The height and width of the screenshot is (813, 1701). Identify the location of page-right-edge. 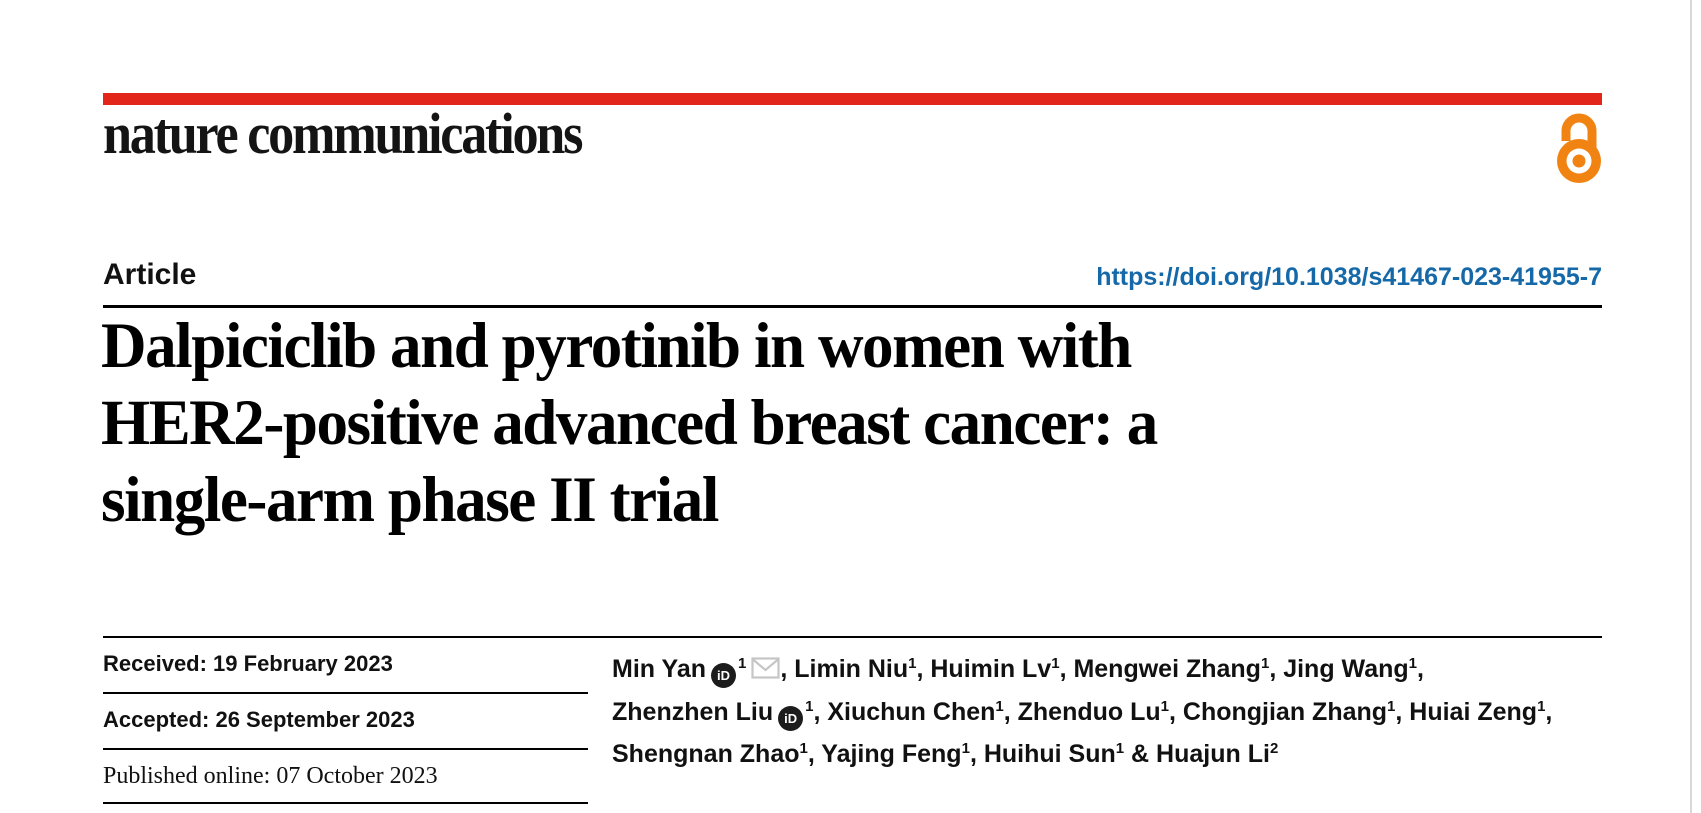
(1691, 406).